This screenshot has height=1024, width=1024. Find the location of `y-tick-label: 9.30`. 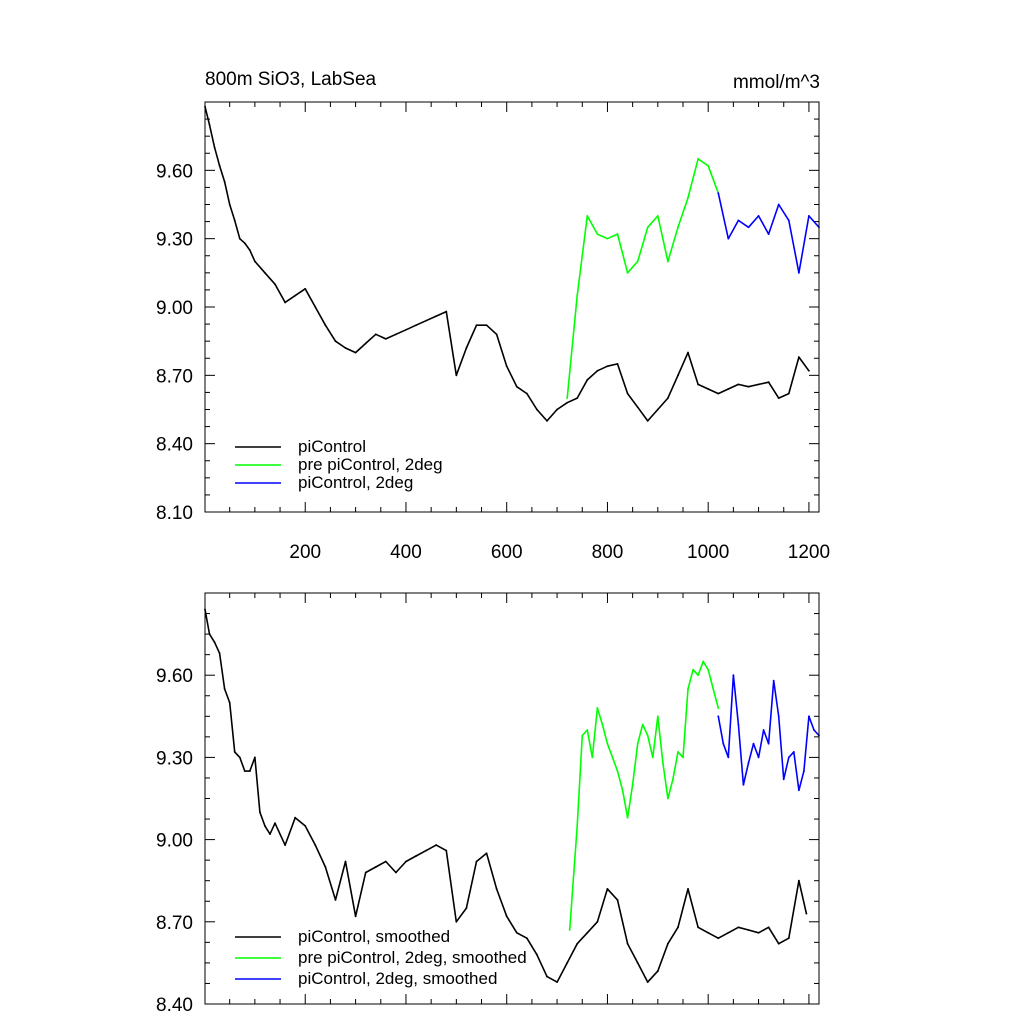

y-tick-label: 9.30 is located at coordinates (174, 758).